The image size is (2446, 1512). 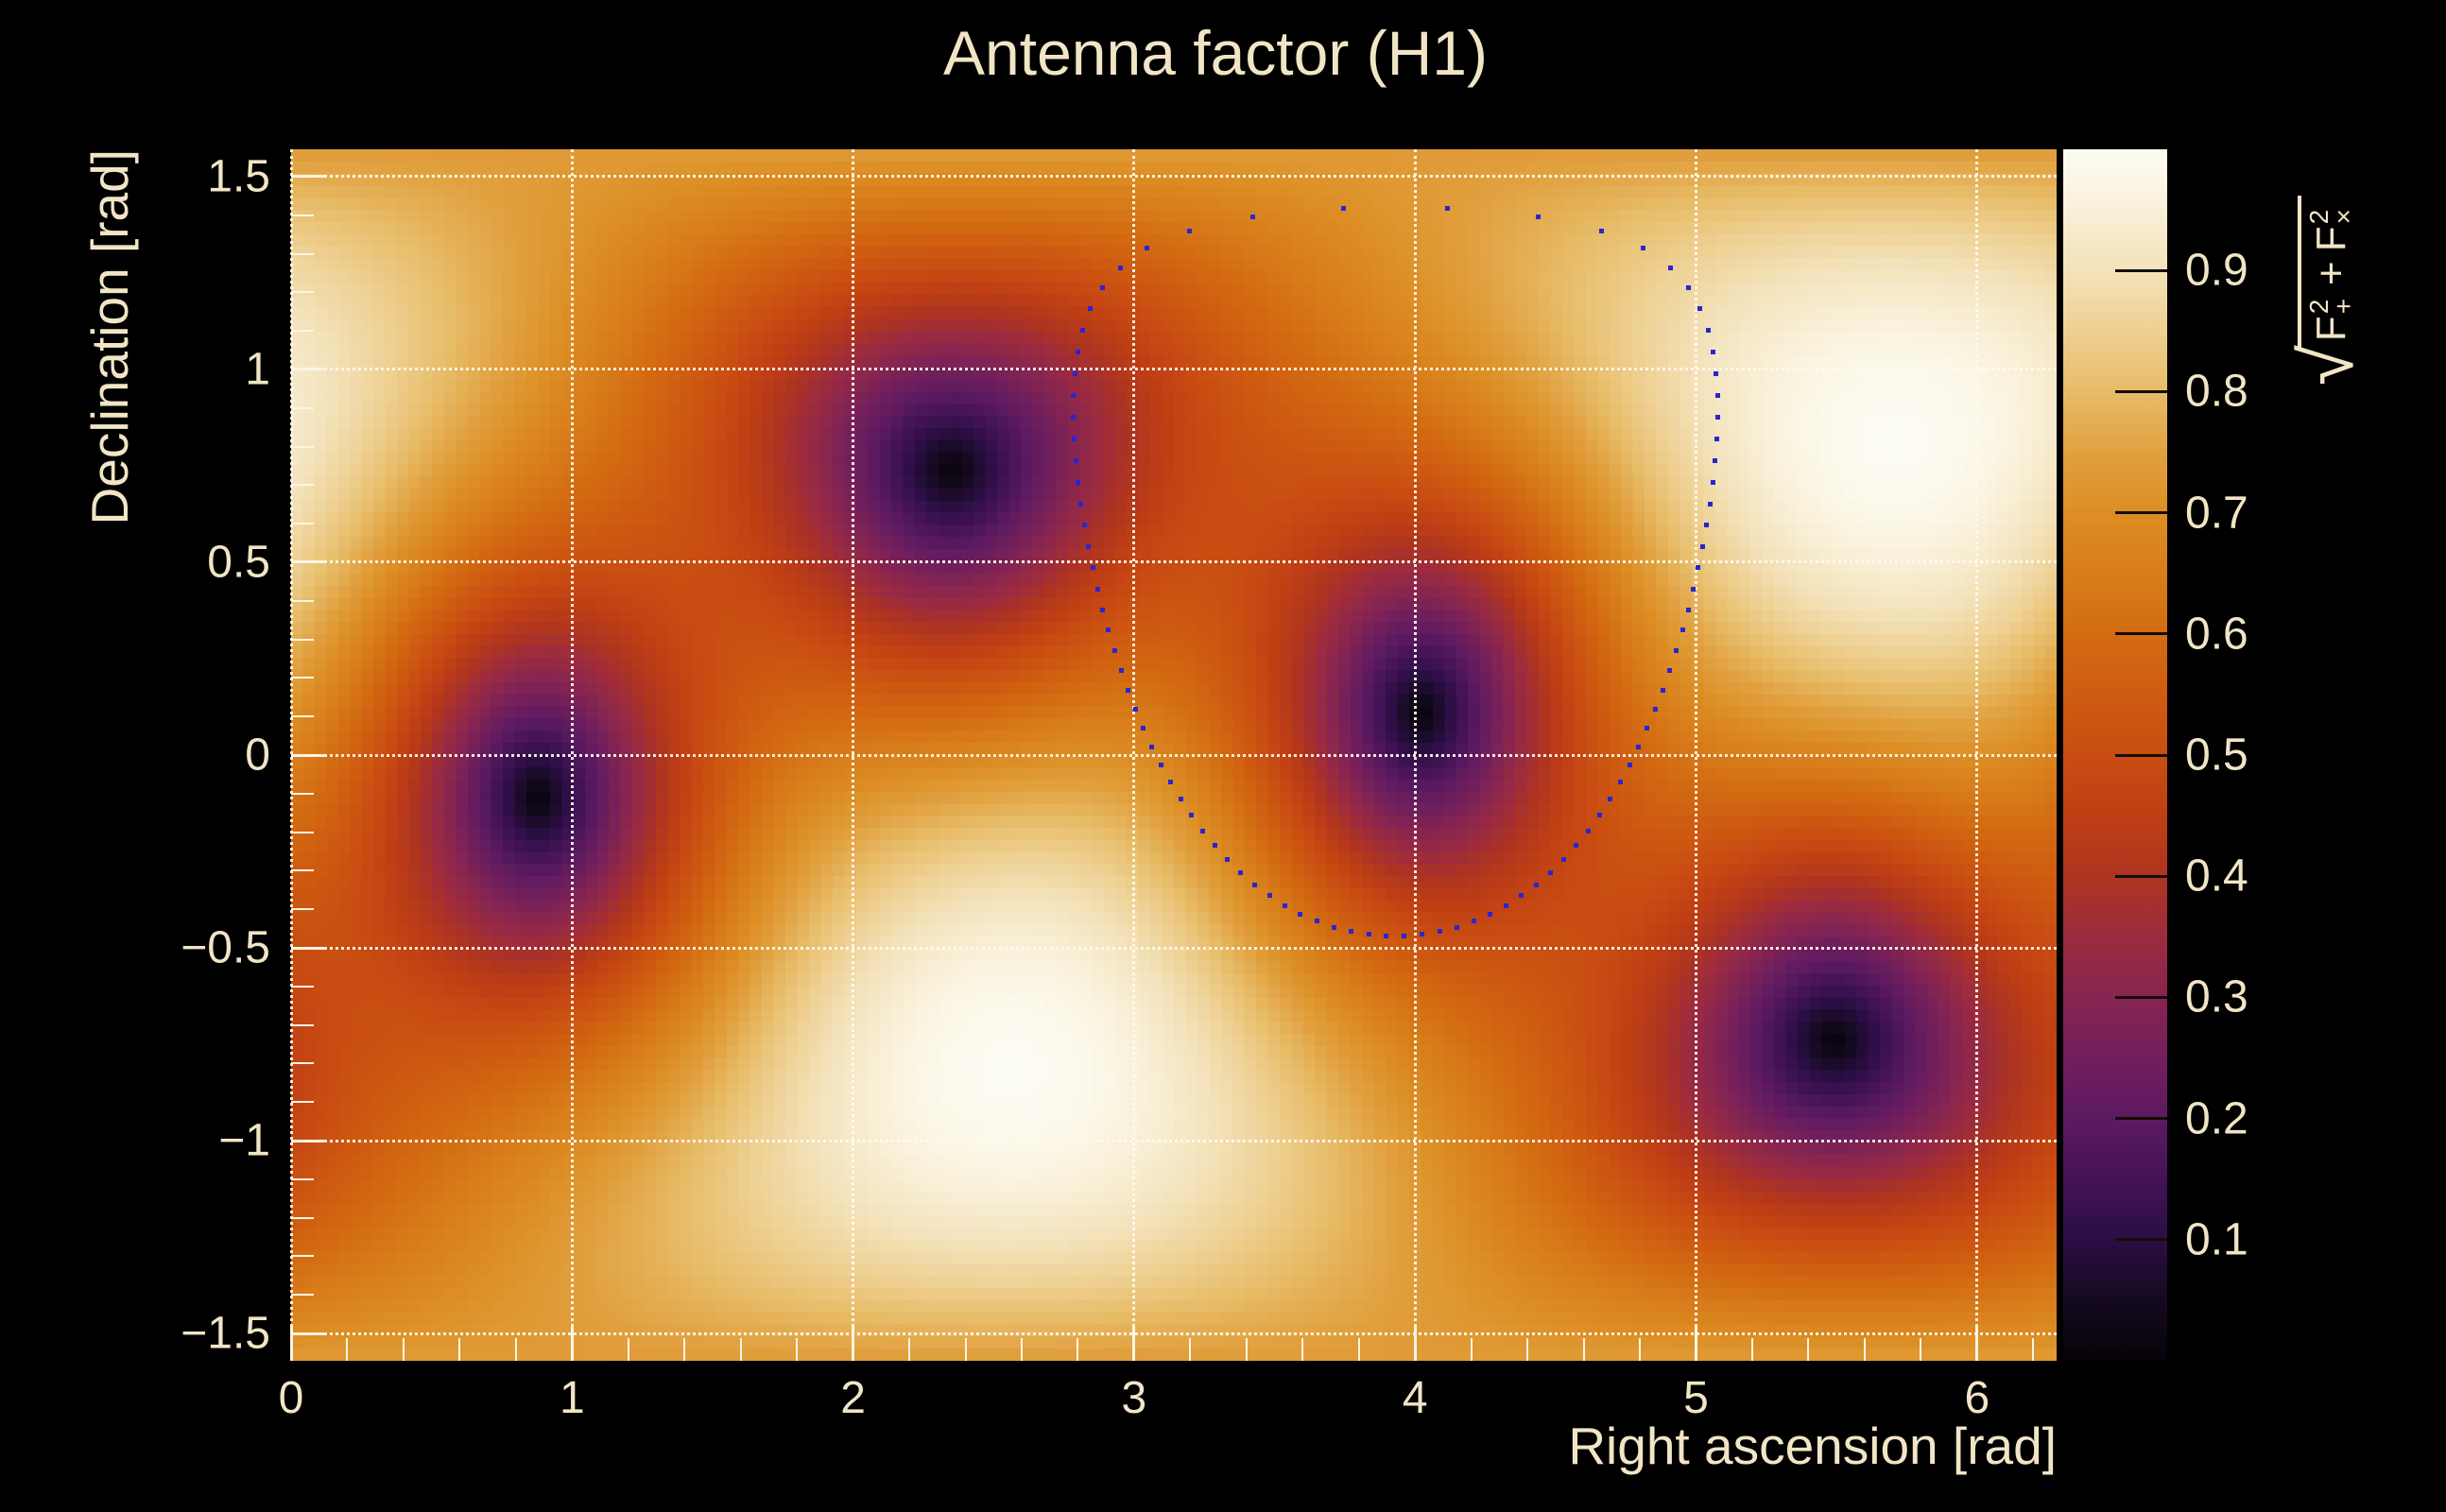 What do you see at coordinates (1216, 53) in the screenshot?
I see `page-title: Antenna factor (H1)` at bounding box center [1216, 53].